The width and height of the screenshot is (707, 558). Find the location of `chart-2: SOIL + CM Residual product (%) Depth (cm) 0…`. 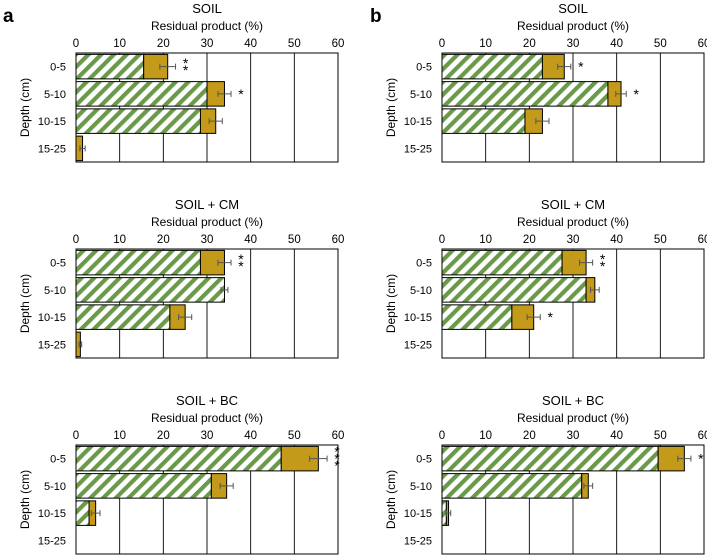

chart-2: SOIL + CM Residual product (%) Depth (cm) 0… is located at coordinates (181, 278).